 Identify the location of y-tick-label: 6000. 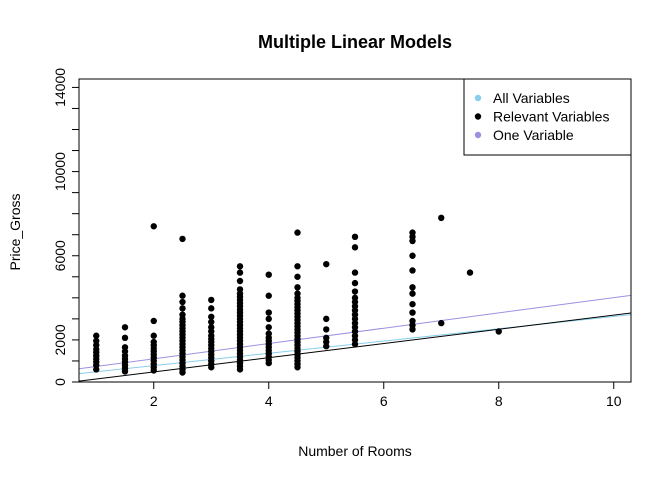
(60, 255).